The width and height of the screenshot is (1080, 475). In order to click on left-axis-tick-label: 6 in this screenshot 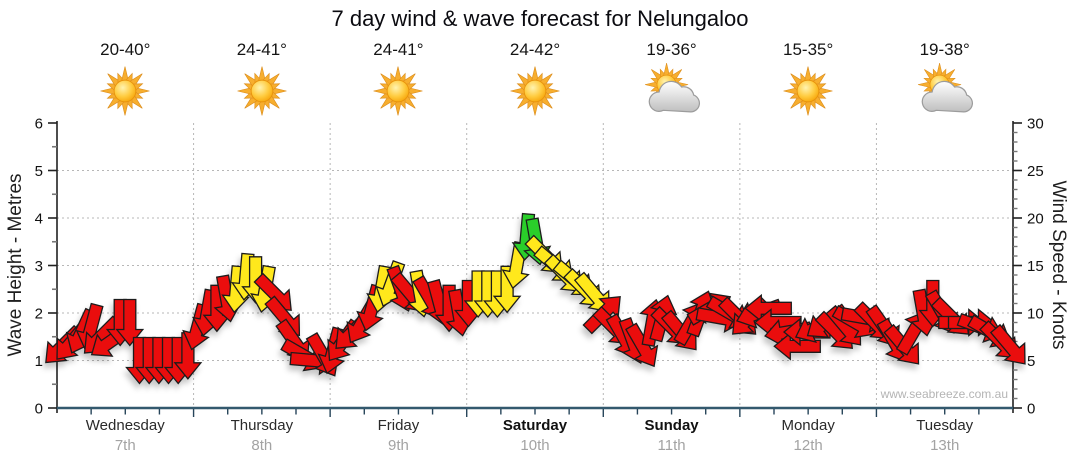, I will do `click(39, 124)`.